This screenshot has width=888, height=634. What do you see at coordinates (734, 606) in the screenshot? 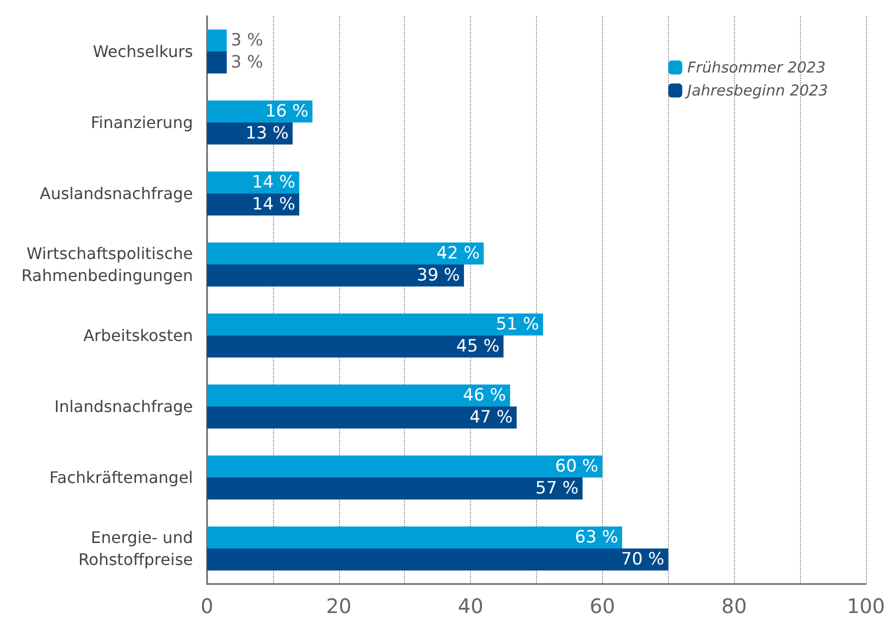
I see `x-tick-label: 80` at bounding box center [734, 606].